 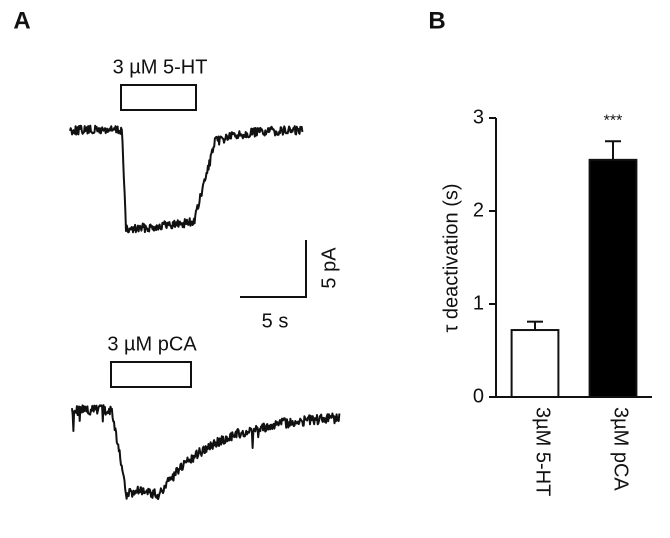 I want to click on x-tick-label: 3µM pCA, so click(x=621, y=449).